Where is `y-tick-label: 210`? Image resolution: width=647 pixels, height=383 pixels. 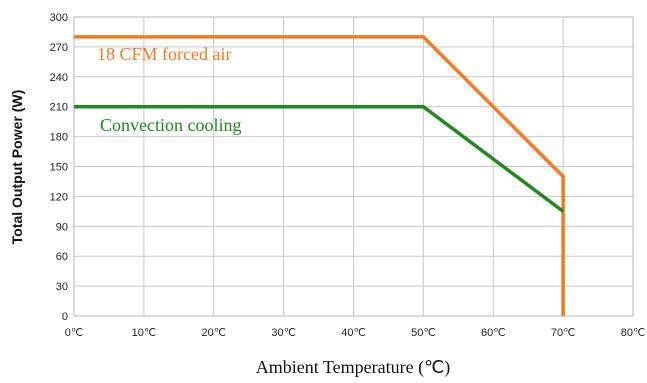
y-tick-label: 210 is located at coordinates (59, 108).